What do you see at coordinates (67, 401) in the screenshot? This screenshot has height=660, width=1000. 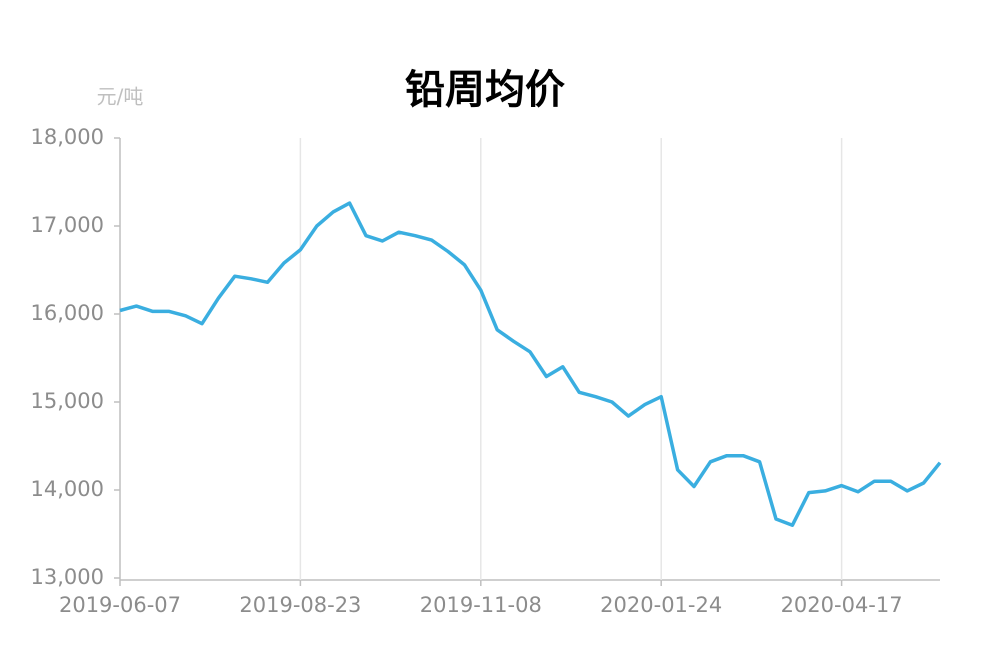 I see `y-tick-label: 15,000` at bounding box center [67, 401].